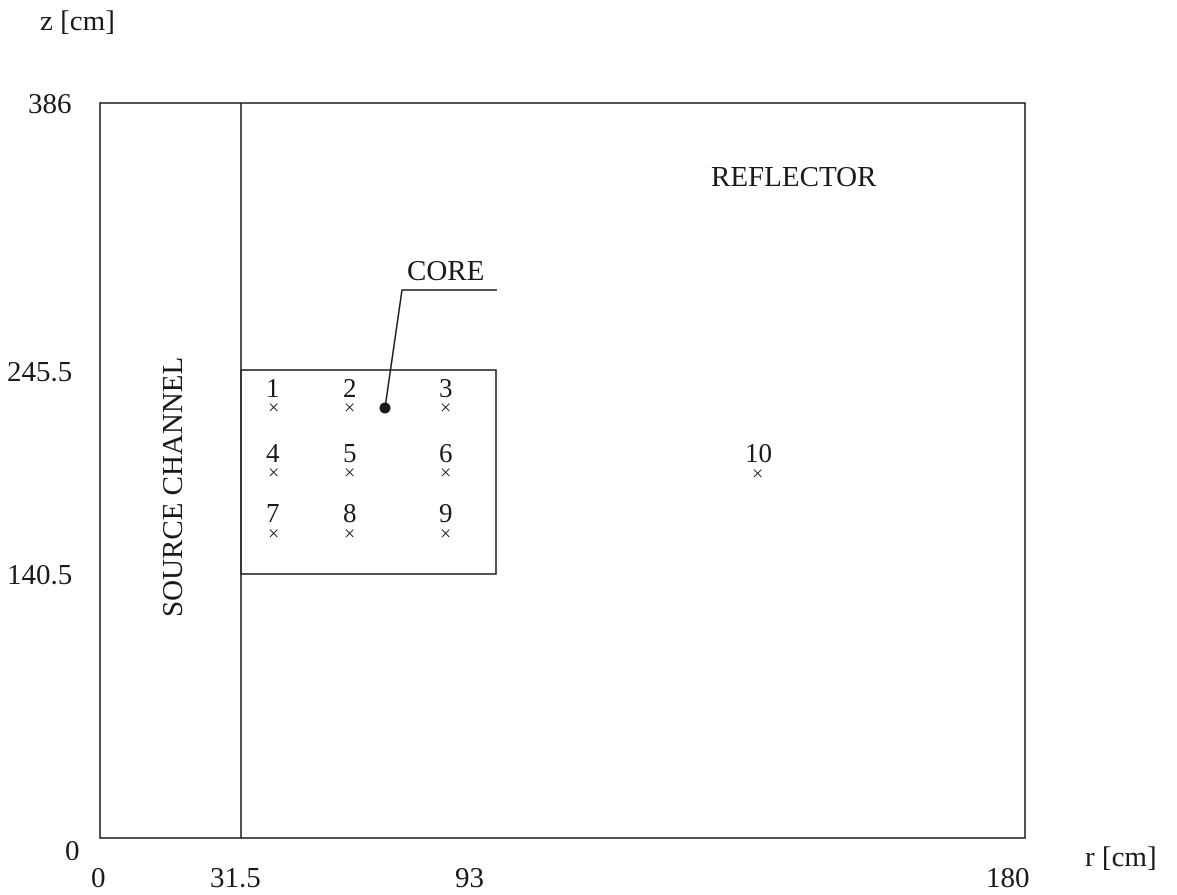 Image resolution: width=1177 pixels, height=895 pixels. What do you see at coordinates (39, 575) in the screenshot?
I see `z-tick-140-5: 140.5` at bounding box center [39, 575].